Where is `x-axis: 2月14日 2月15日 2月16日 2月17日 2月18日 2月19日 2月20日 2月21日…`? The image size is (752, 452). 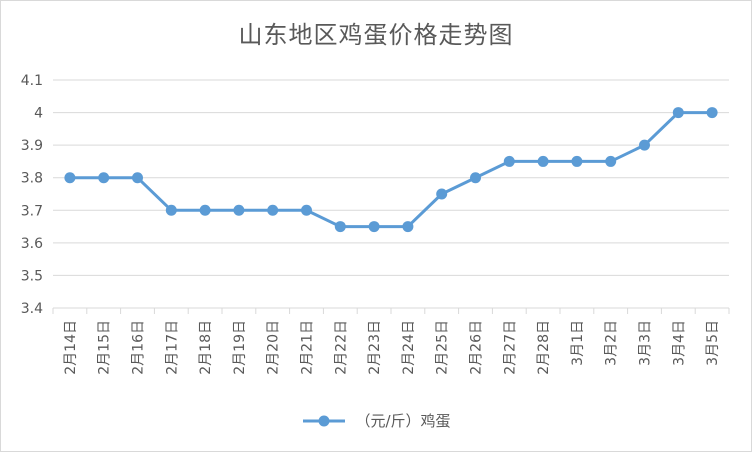
x-axis: 2月14日 2月15日 2月16日 2月17日 2月18日 2月19日 2月20日 2月21日… is located at coordinates (391, 341).